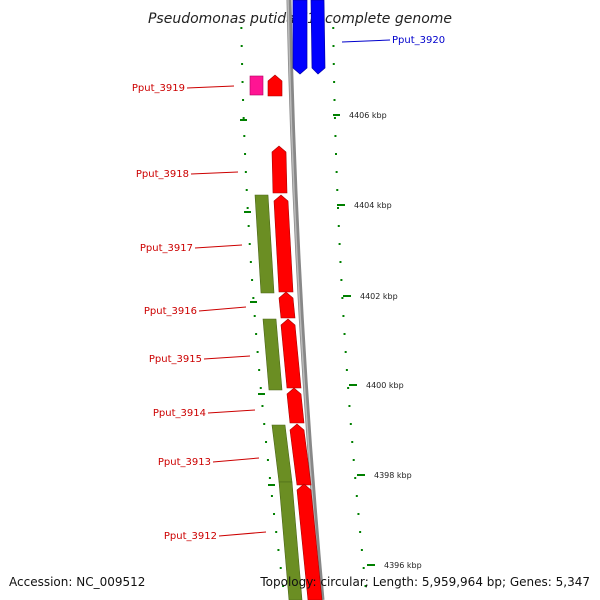  What do you see at coordinates (158, 88) in the screenshot?
I see `gene-label-pput-3919: Pput_3919` at bounding box center [158, 88].